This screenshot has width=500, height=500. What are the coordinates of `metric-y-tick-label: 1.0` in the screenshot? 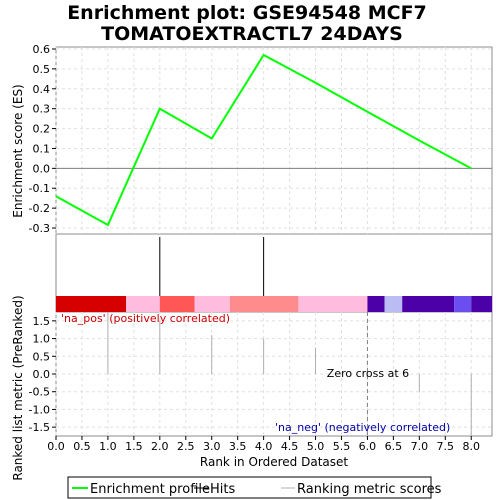 It's located at (42, 339).